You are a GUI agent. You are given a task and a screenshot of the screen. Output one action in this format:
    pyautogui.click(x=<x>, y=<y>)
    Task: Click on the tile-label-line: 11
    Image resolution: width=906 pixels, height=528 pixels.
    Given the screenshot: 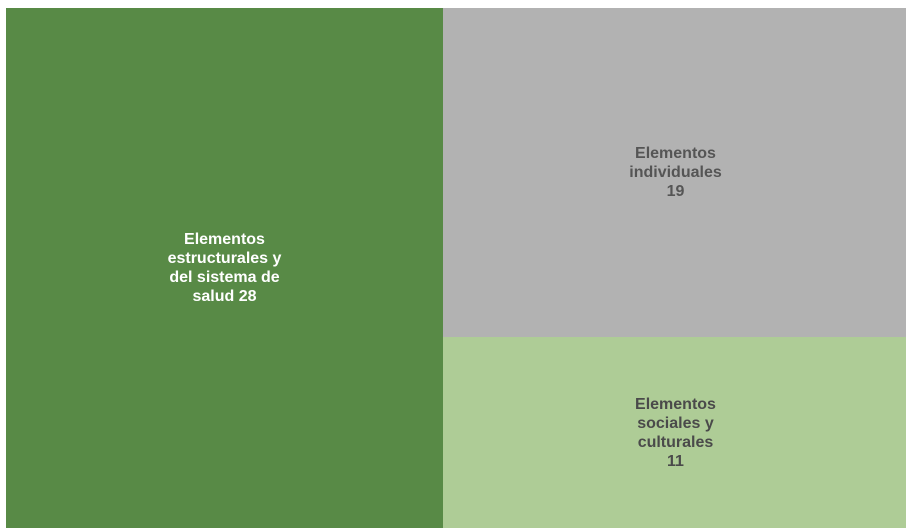 What is the action you would take?
    pyautogui.click(x=675, y=461)
    